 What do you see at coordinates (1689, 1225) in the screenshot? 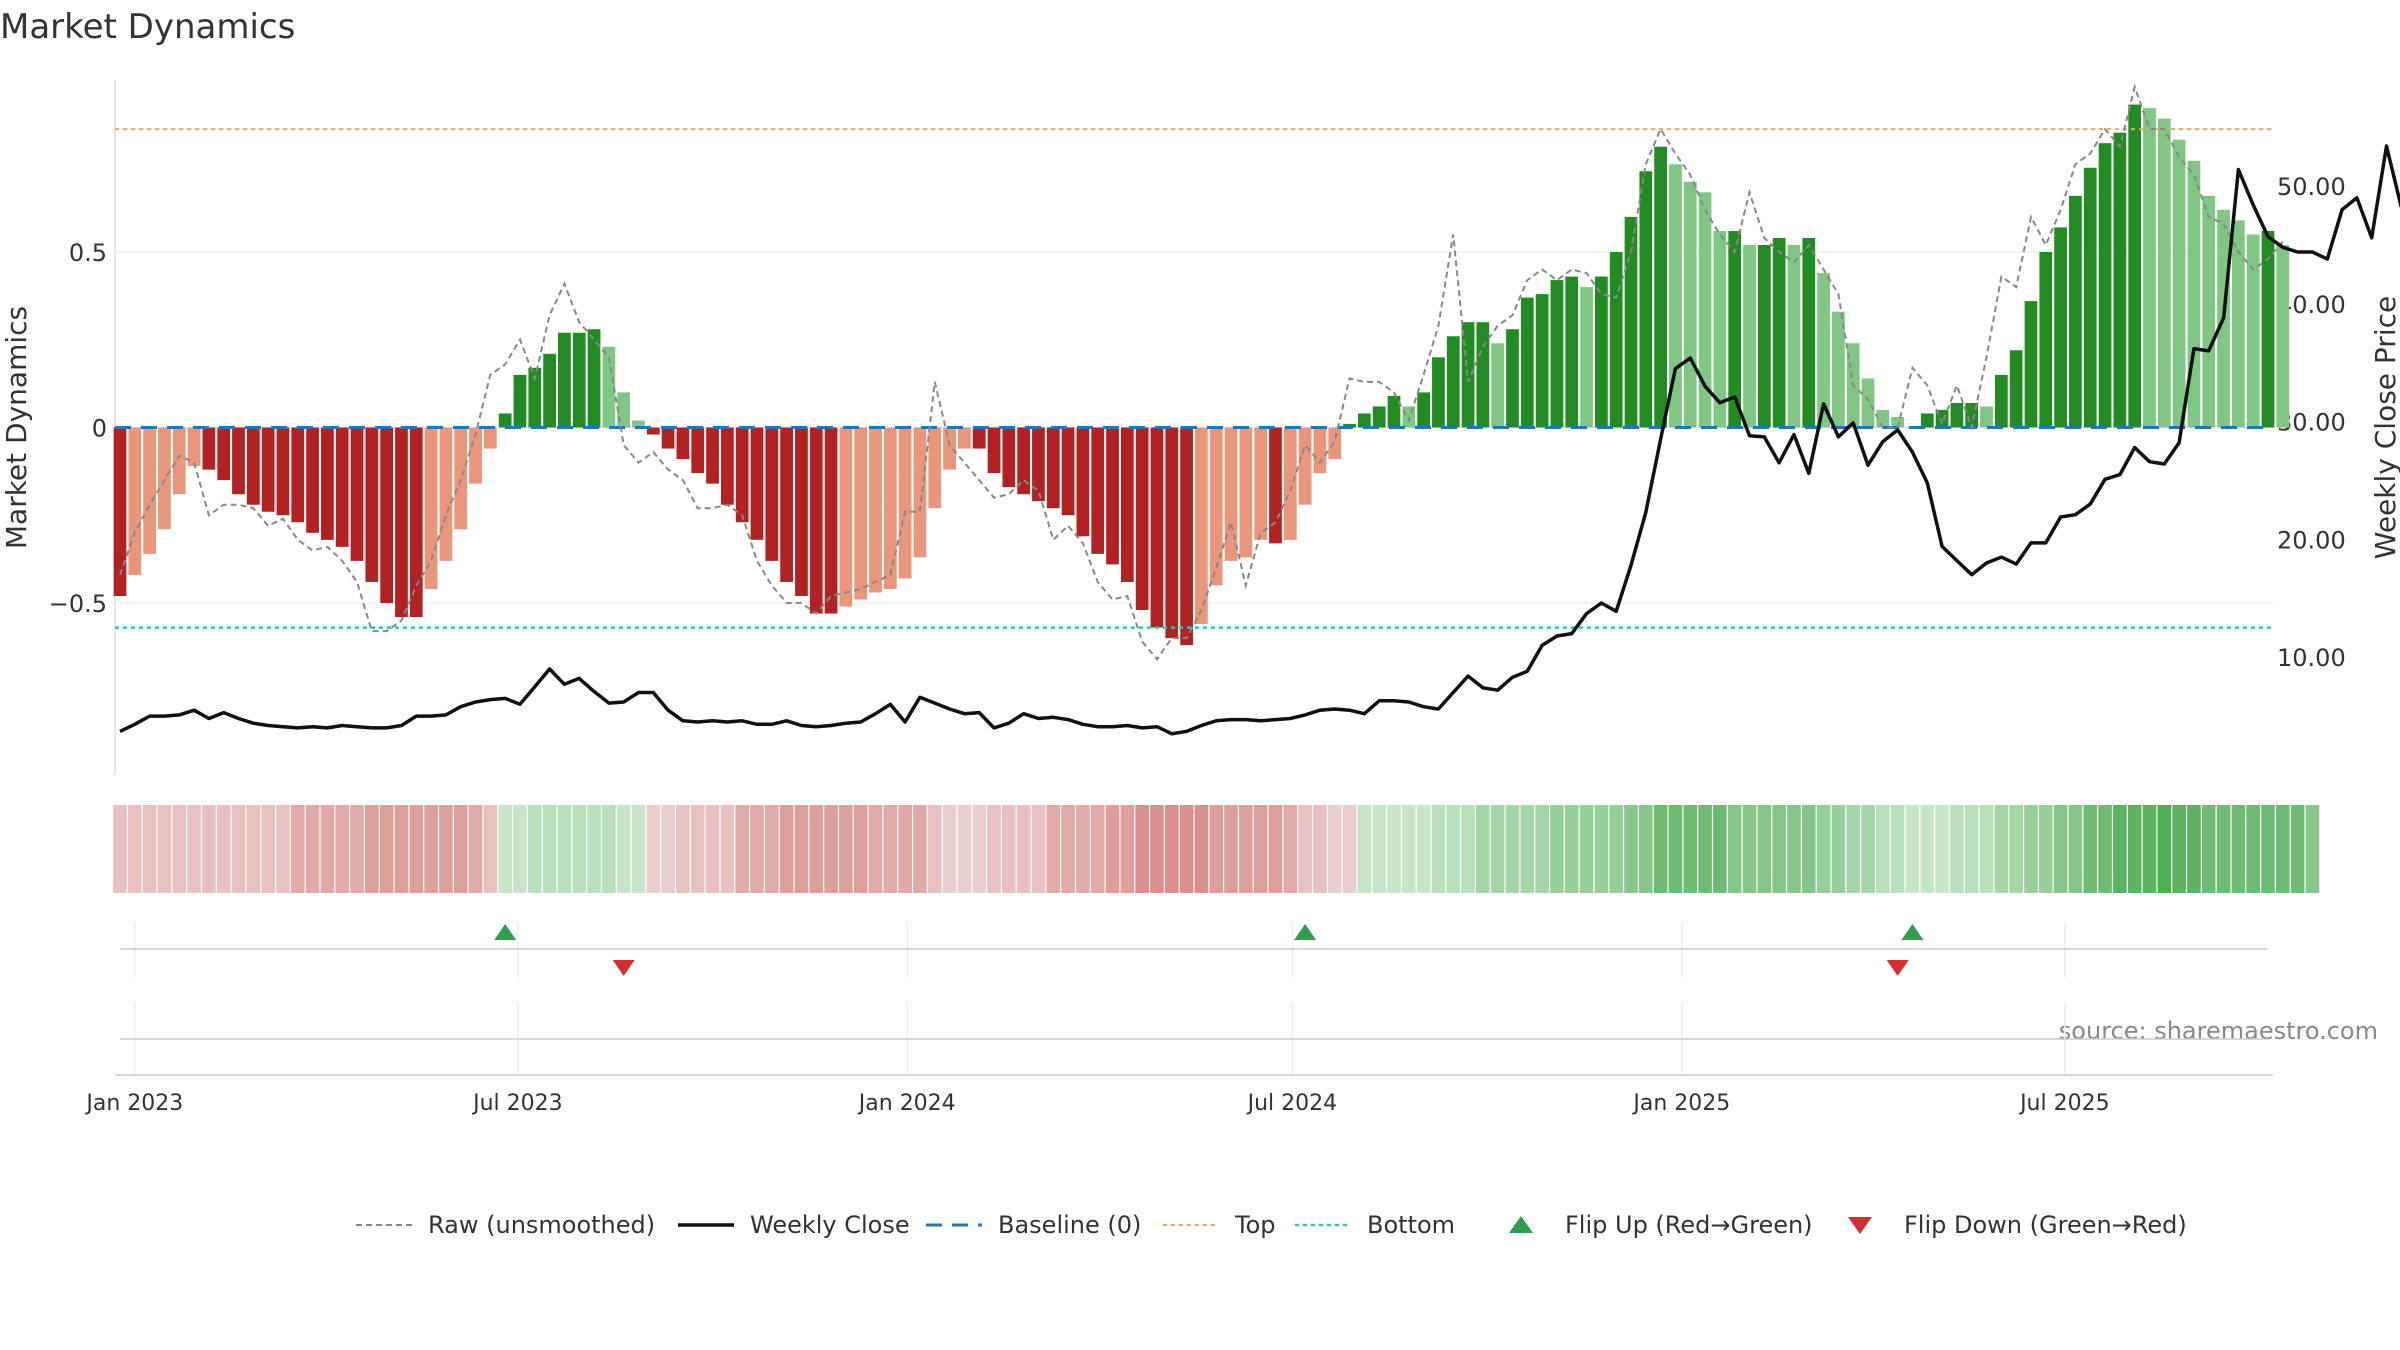
I see `legend-label: Flip Up (Red→Green)` at bounding box center [1689, 1225].